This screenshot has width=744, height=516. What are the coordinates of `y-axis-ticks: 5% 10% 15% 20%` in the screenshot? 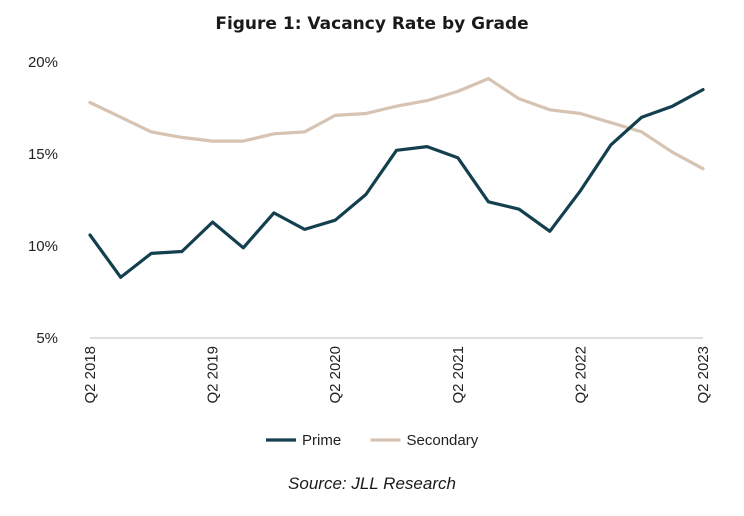 It's located at (43, 200).